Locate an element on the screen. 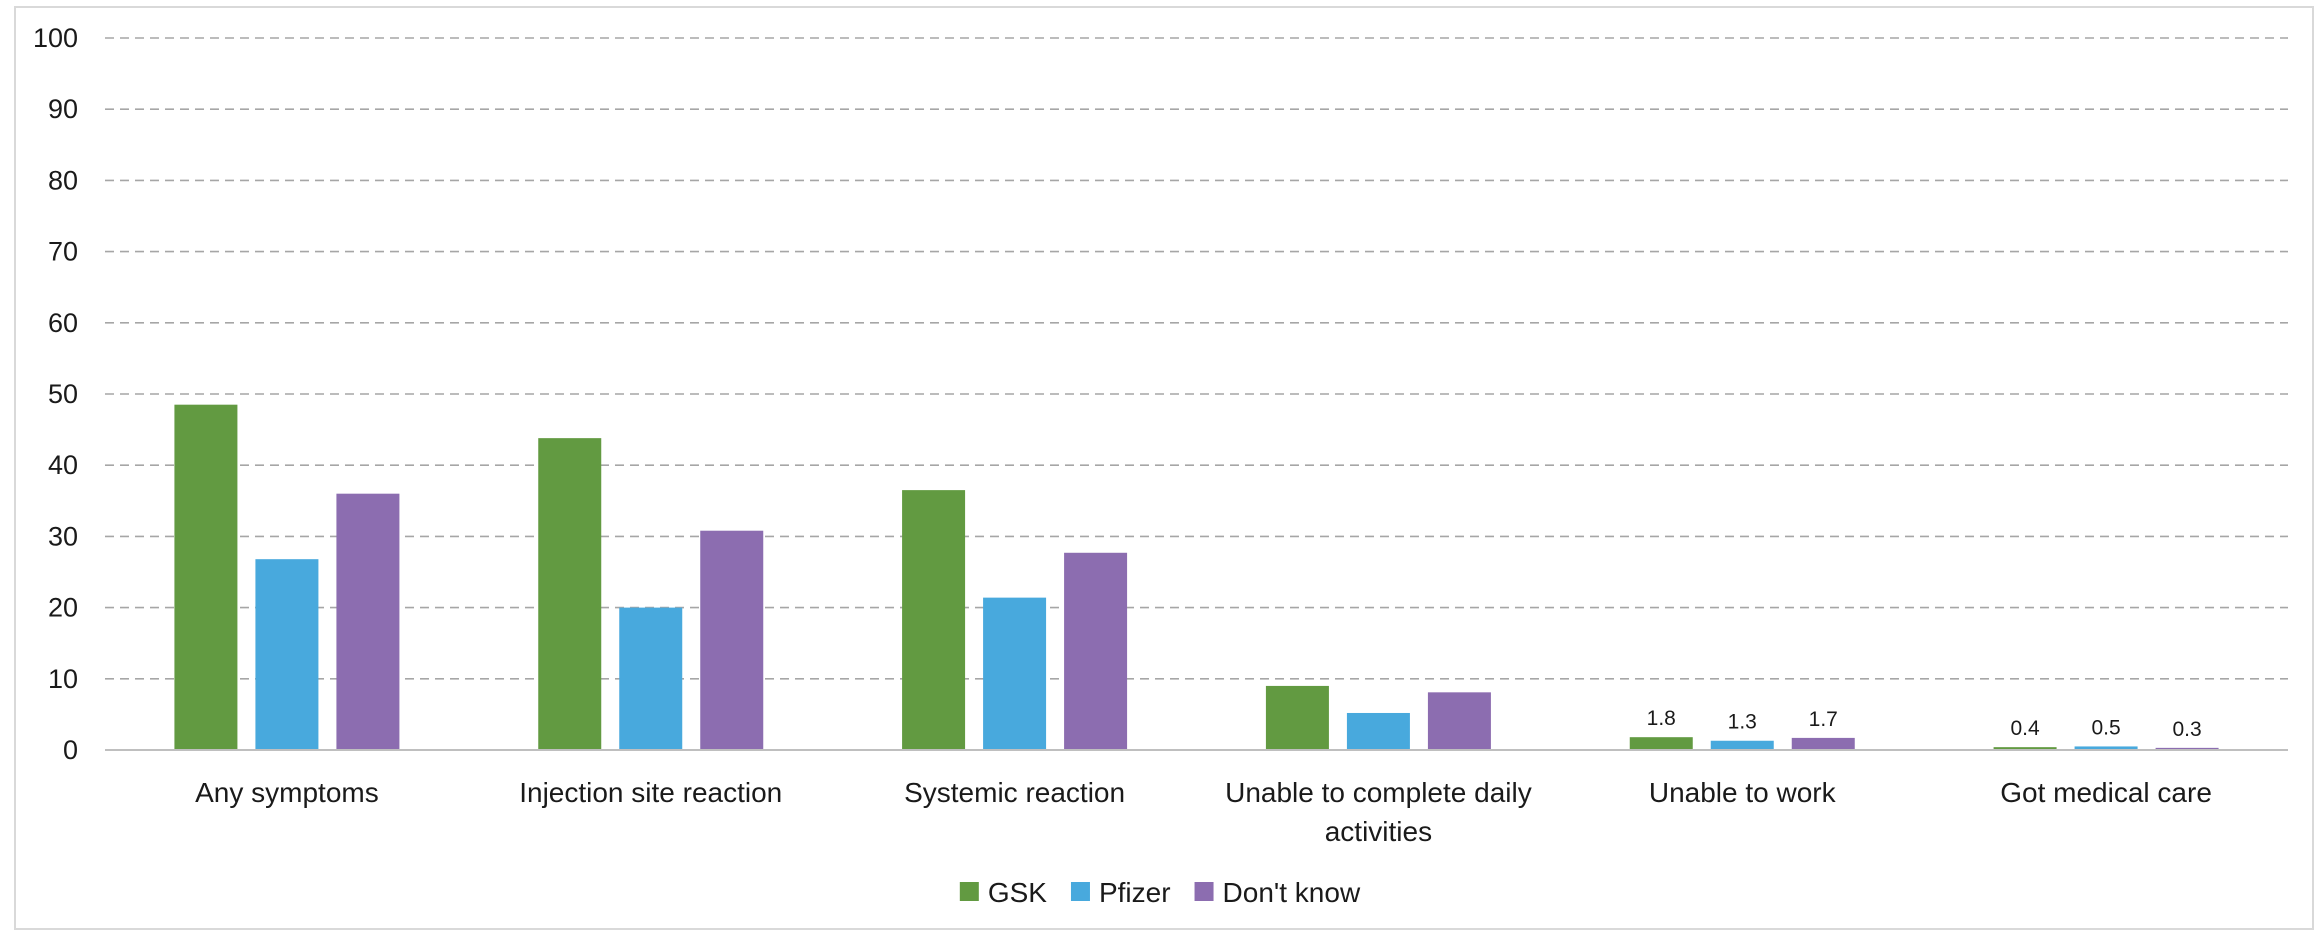 The image size is (2320, 936). data-labels: 1.8 1.3 1.7 0.4 0.5 0.3 is located at coordinates (1924, 724).